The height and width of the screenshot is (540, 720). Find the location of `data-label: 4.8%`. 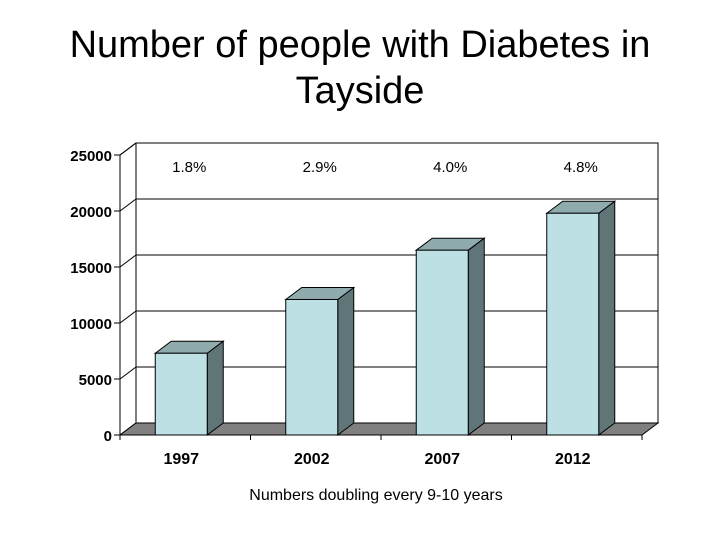

data-label: 4.8% is located at coordinates (581, 167).